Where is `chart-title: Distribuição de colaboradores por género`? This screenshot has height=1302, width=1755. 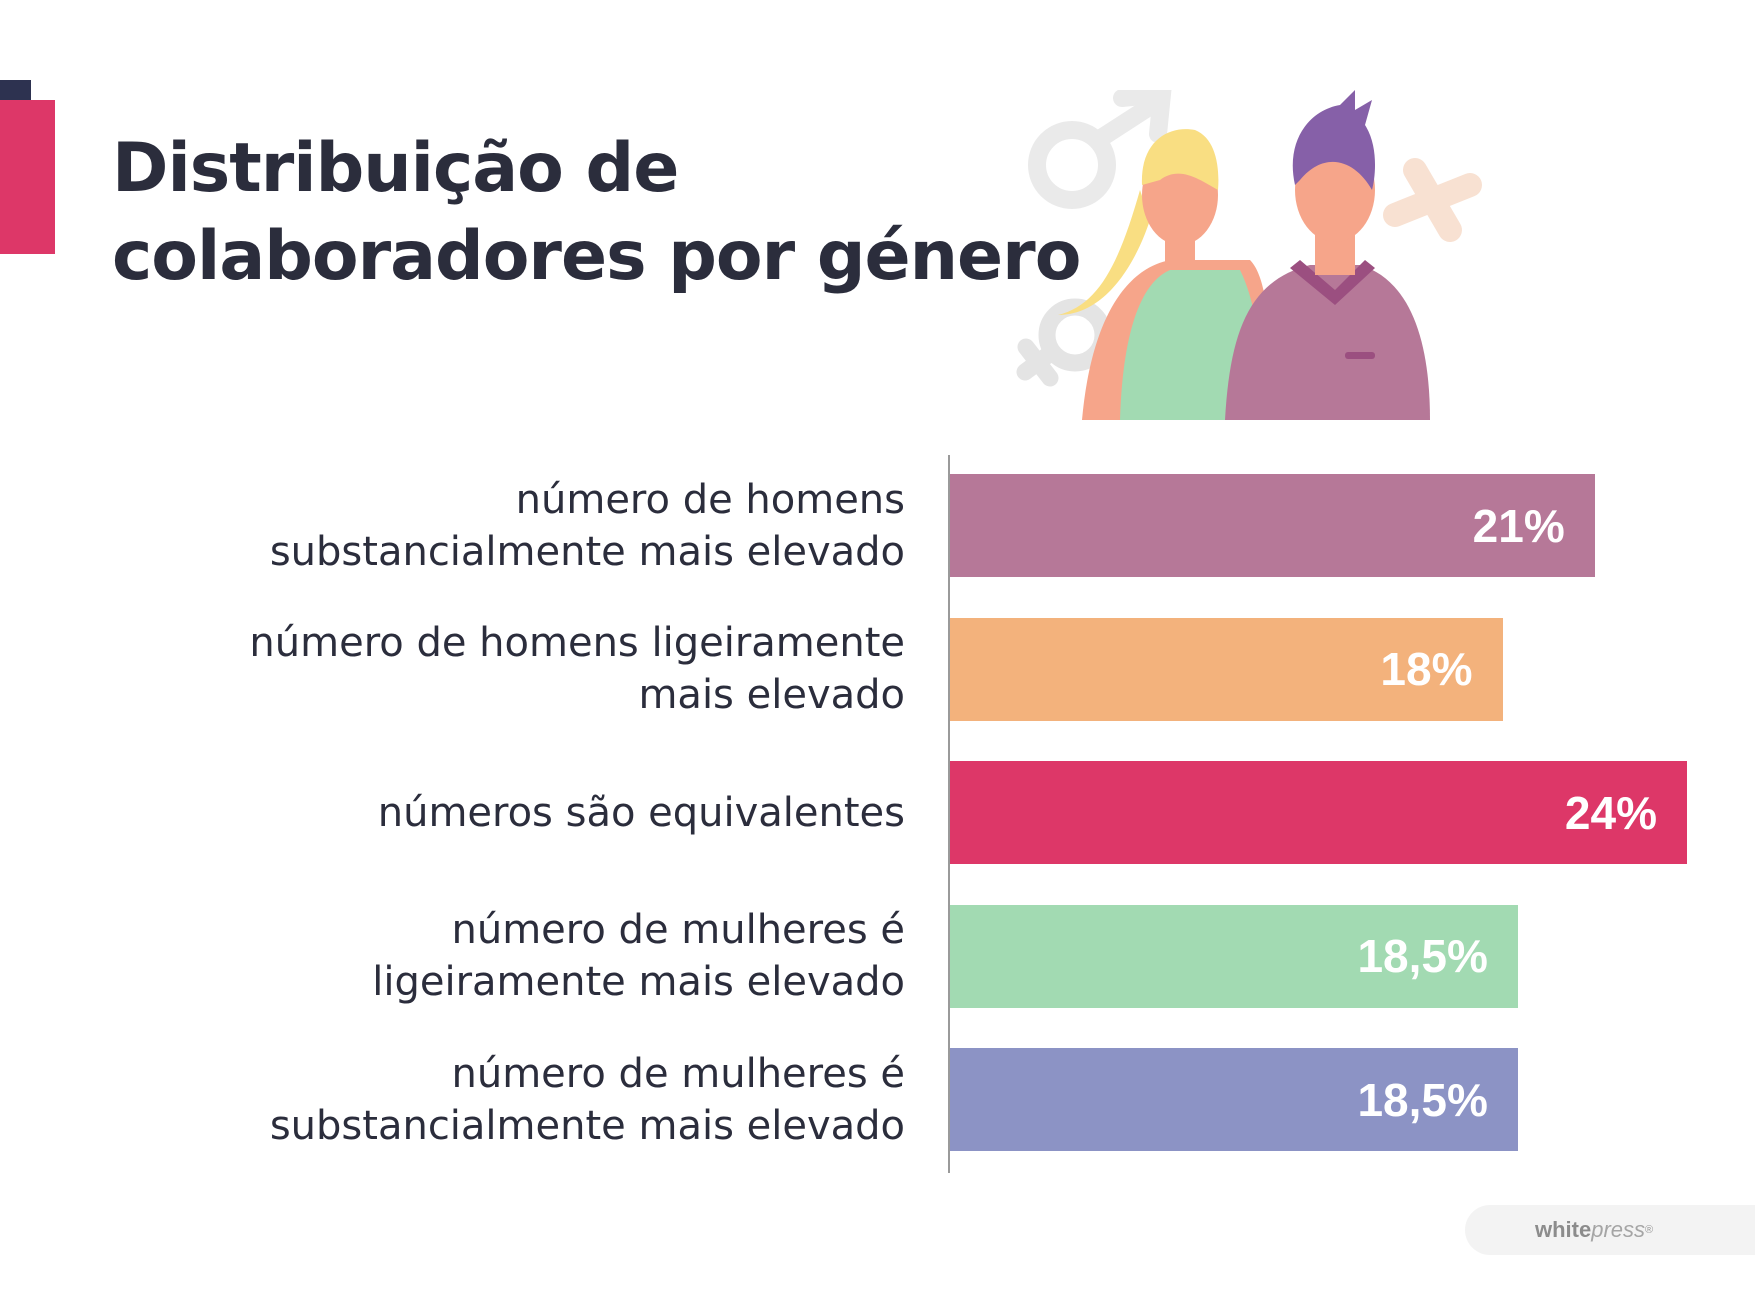 chart-title: Distribuição de colaboradores por género is located at coordinates (596, 213).